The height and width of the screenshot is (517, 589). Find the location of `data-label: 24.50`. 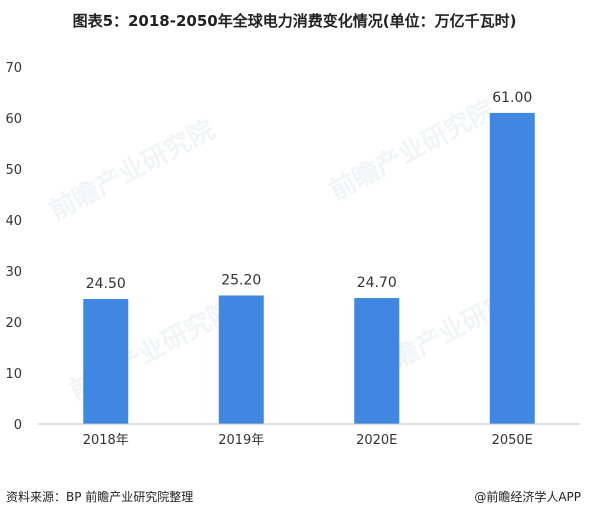

data-label: 24.50 is located at coordinates (106, 284).